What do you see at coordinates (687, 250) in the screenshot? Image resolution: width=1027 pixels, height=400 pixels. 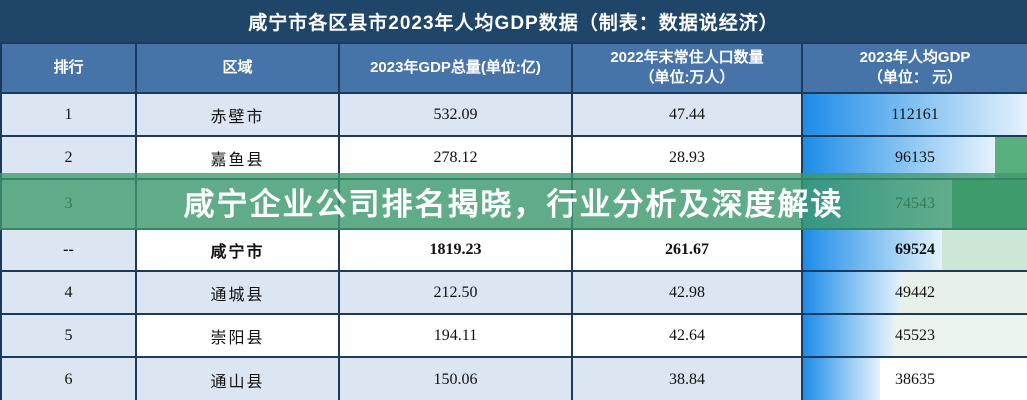 I see `population-cell: 261.67` at bounding box center [687, 250].